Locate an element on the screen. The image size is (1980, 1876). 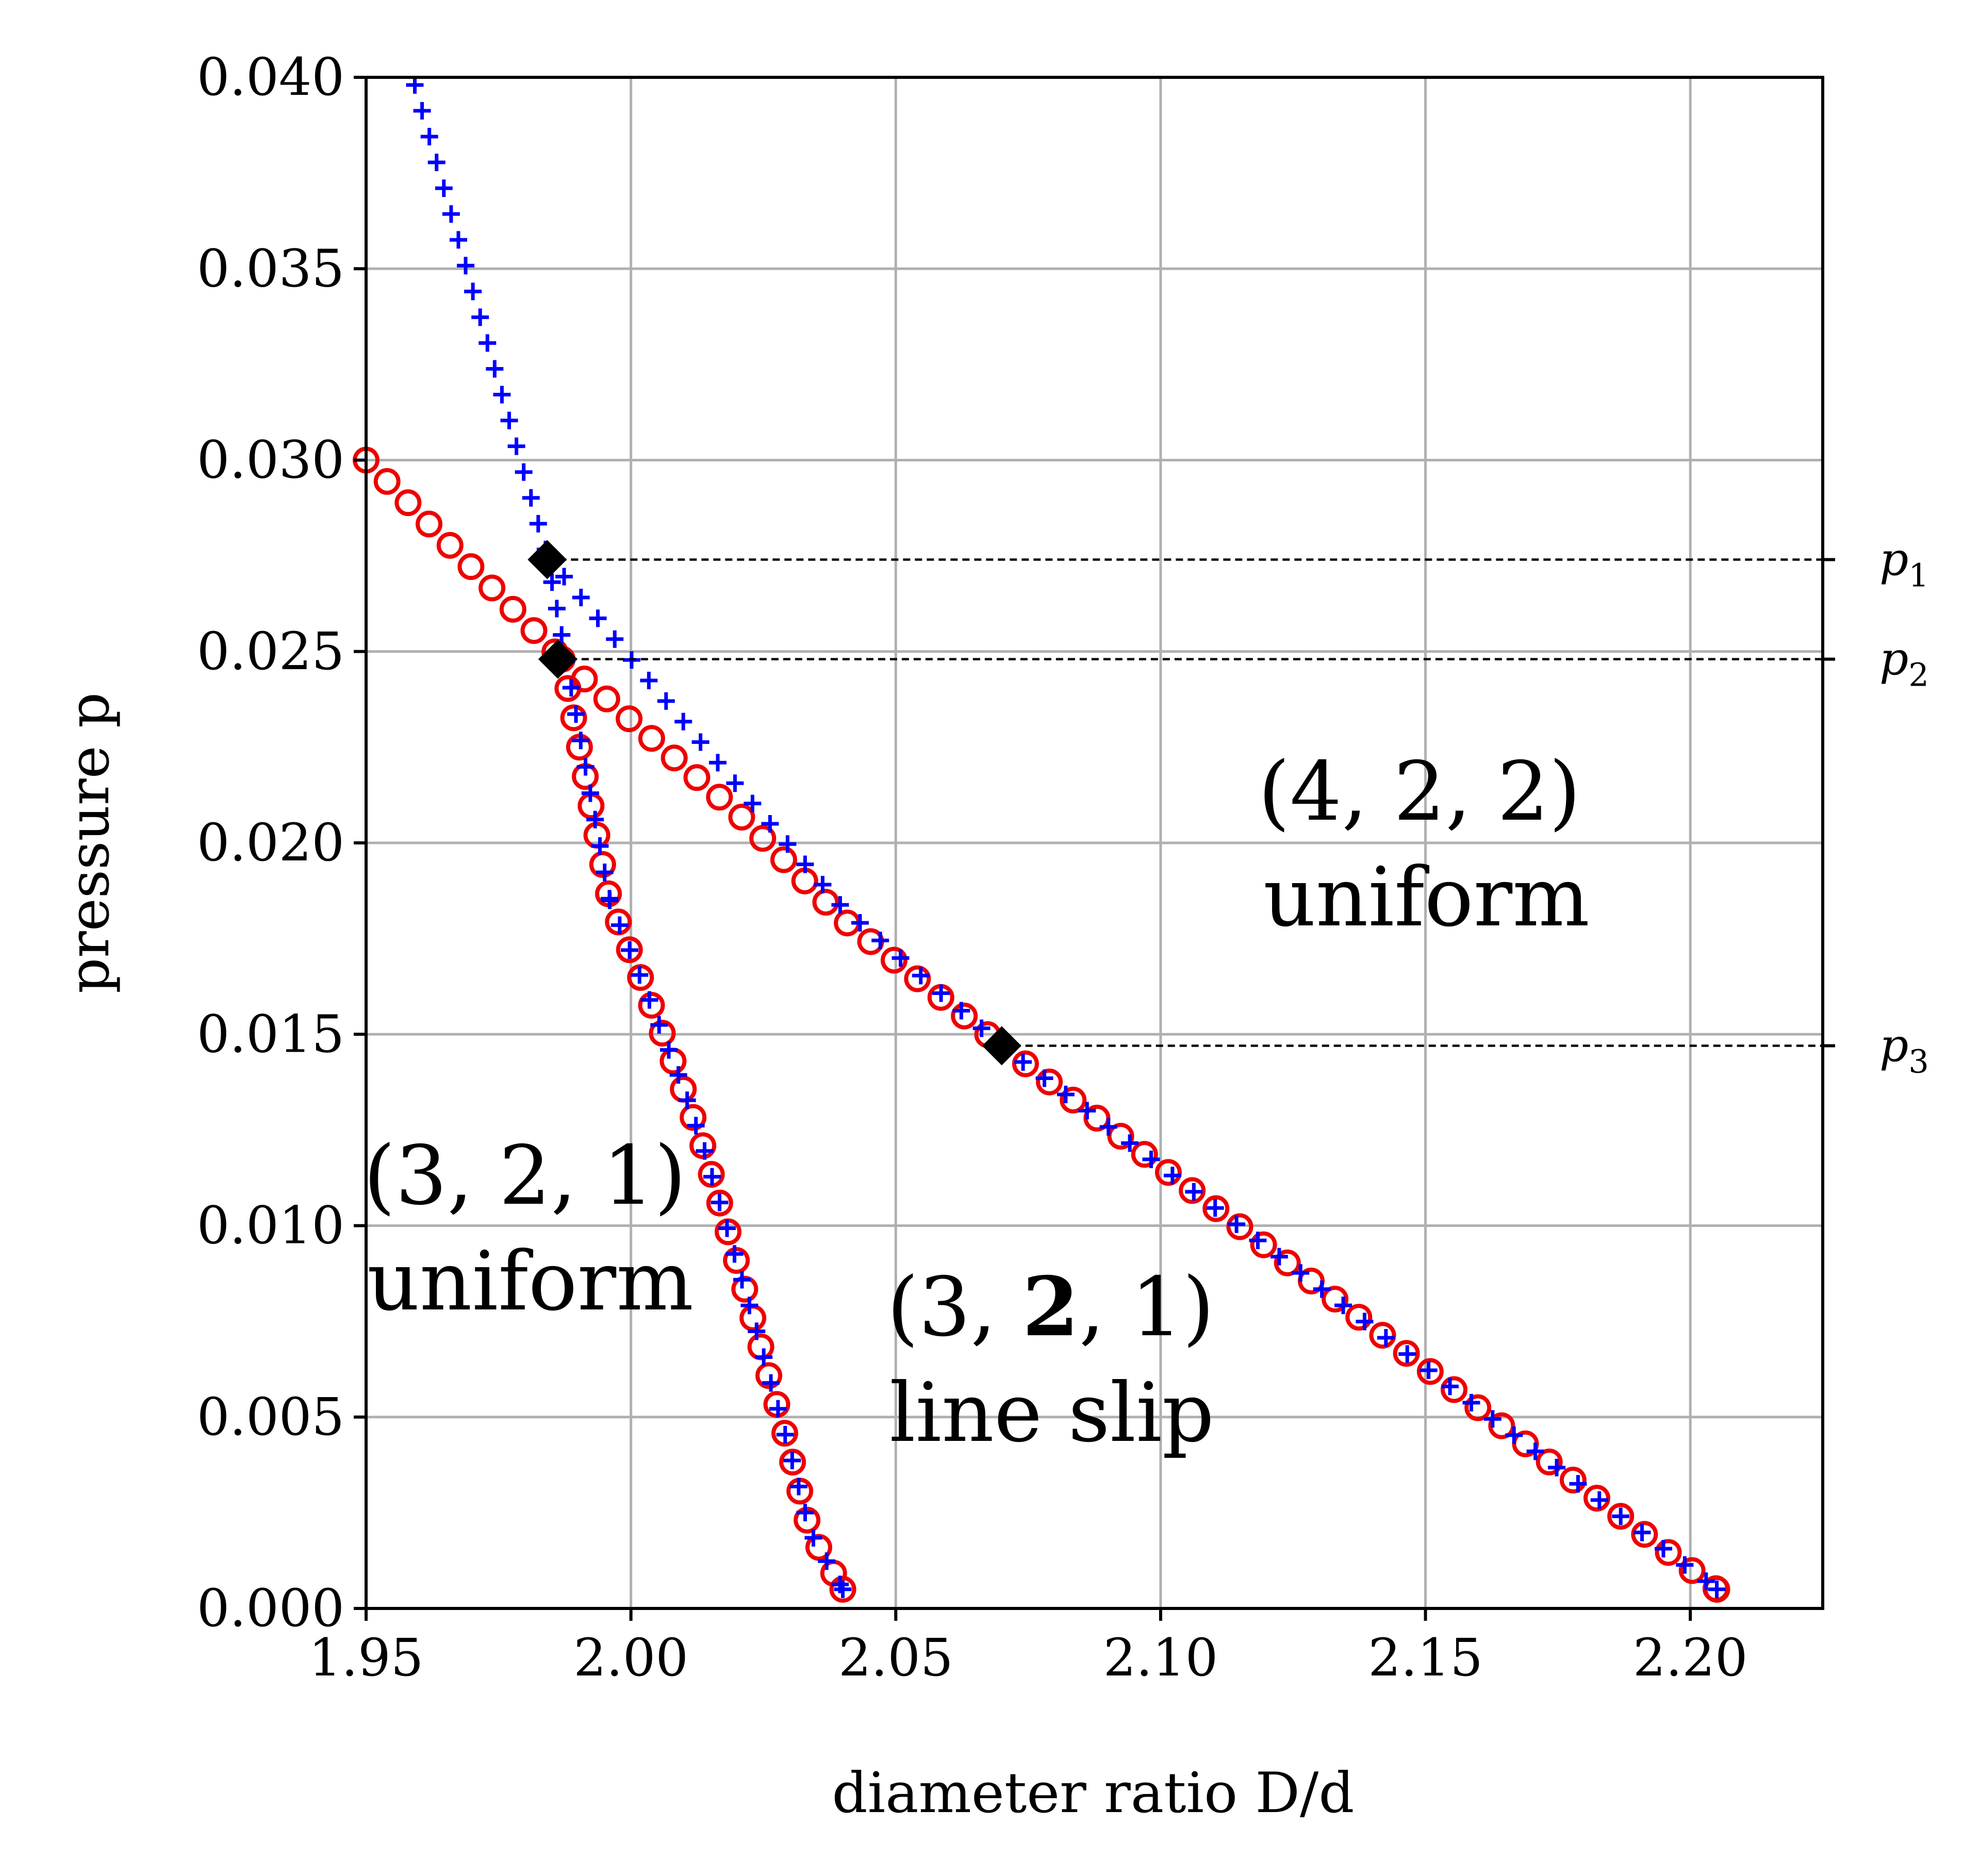
y-tick-label: 0.010 is located at coordinates (270, 1226).